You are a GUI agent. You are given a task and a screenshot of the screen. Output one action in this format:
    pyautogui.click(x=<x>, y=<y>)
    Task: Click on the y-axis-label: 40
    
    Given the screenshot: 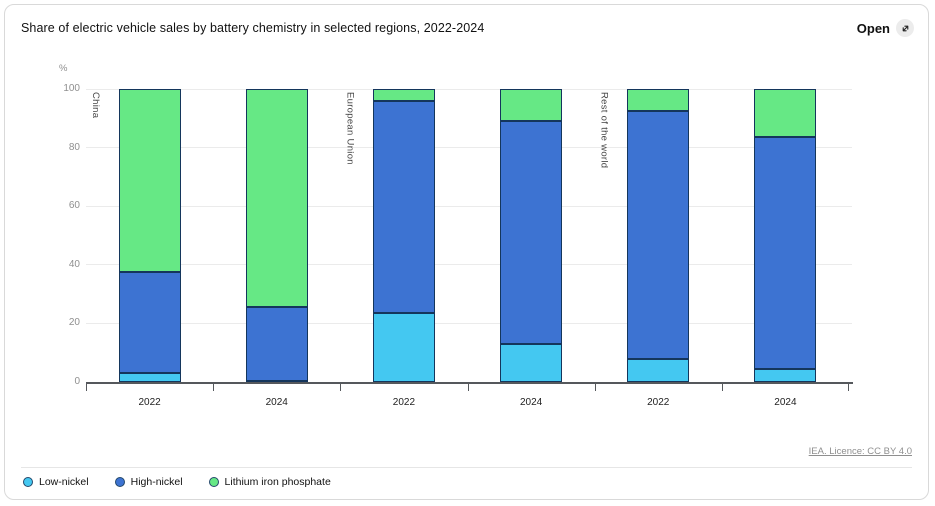 What is the action you would take?
    pyautogui.click(x=74, y=264)
    